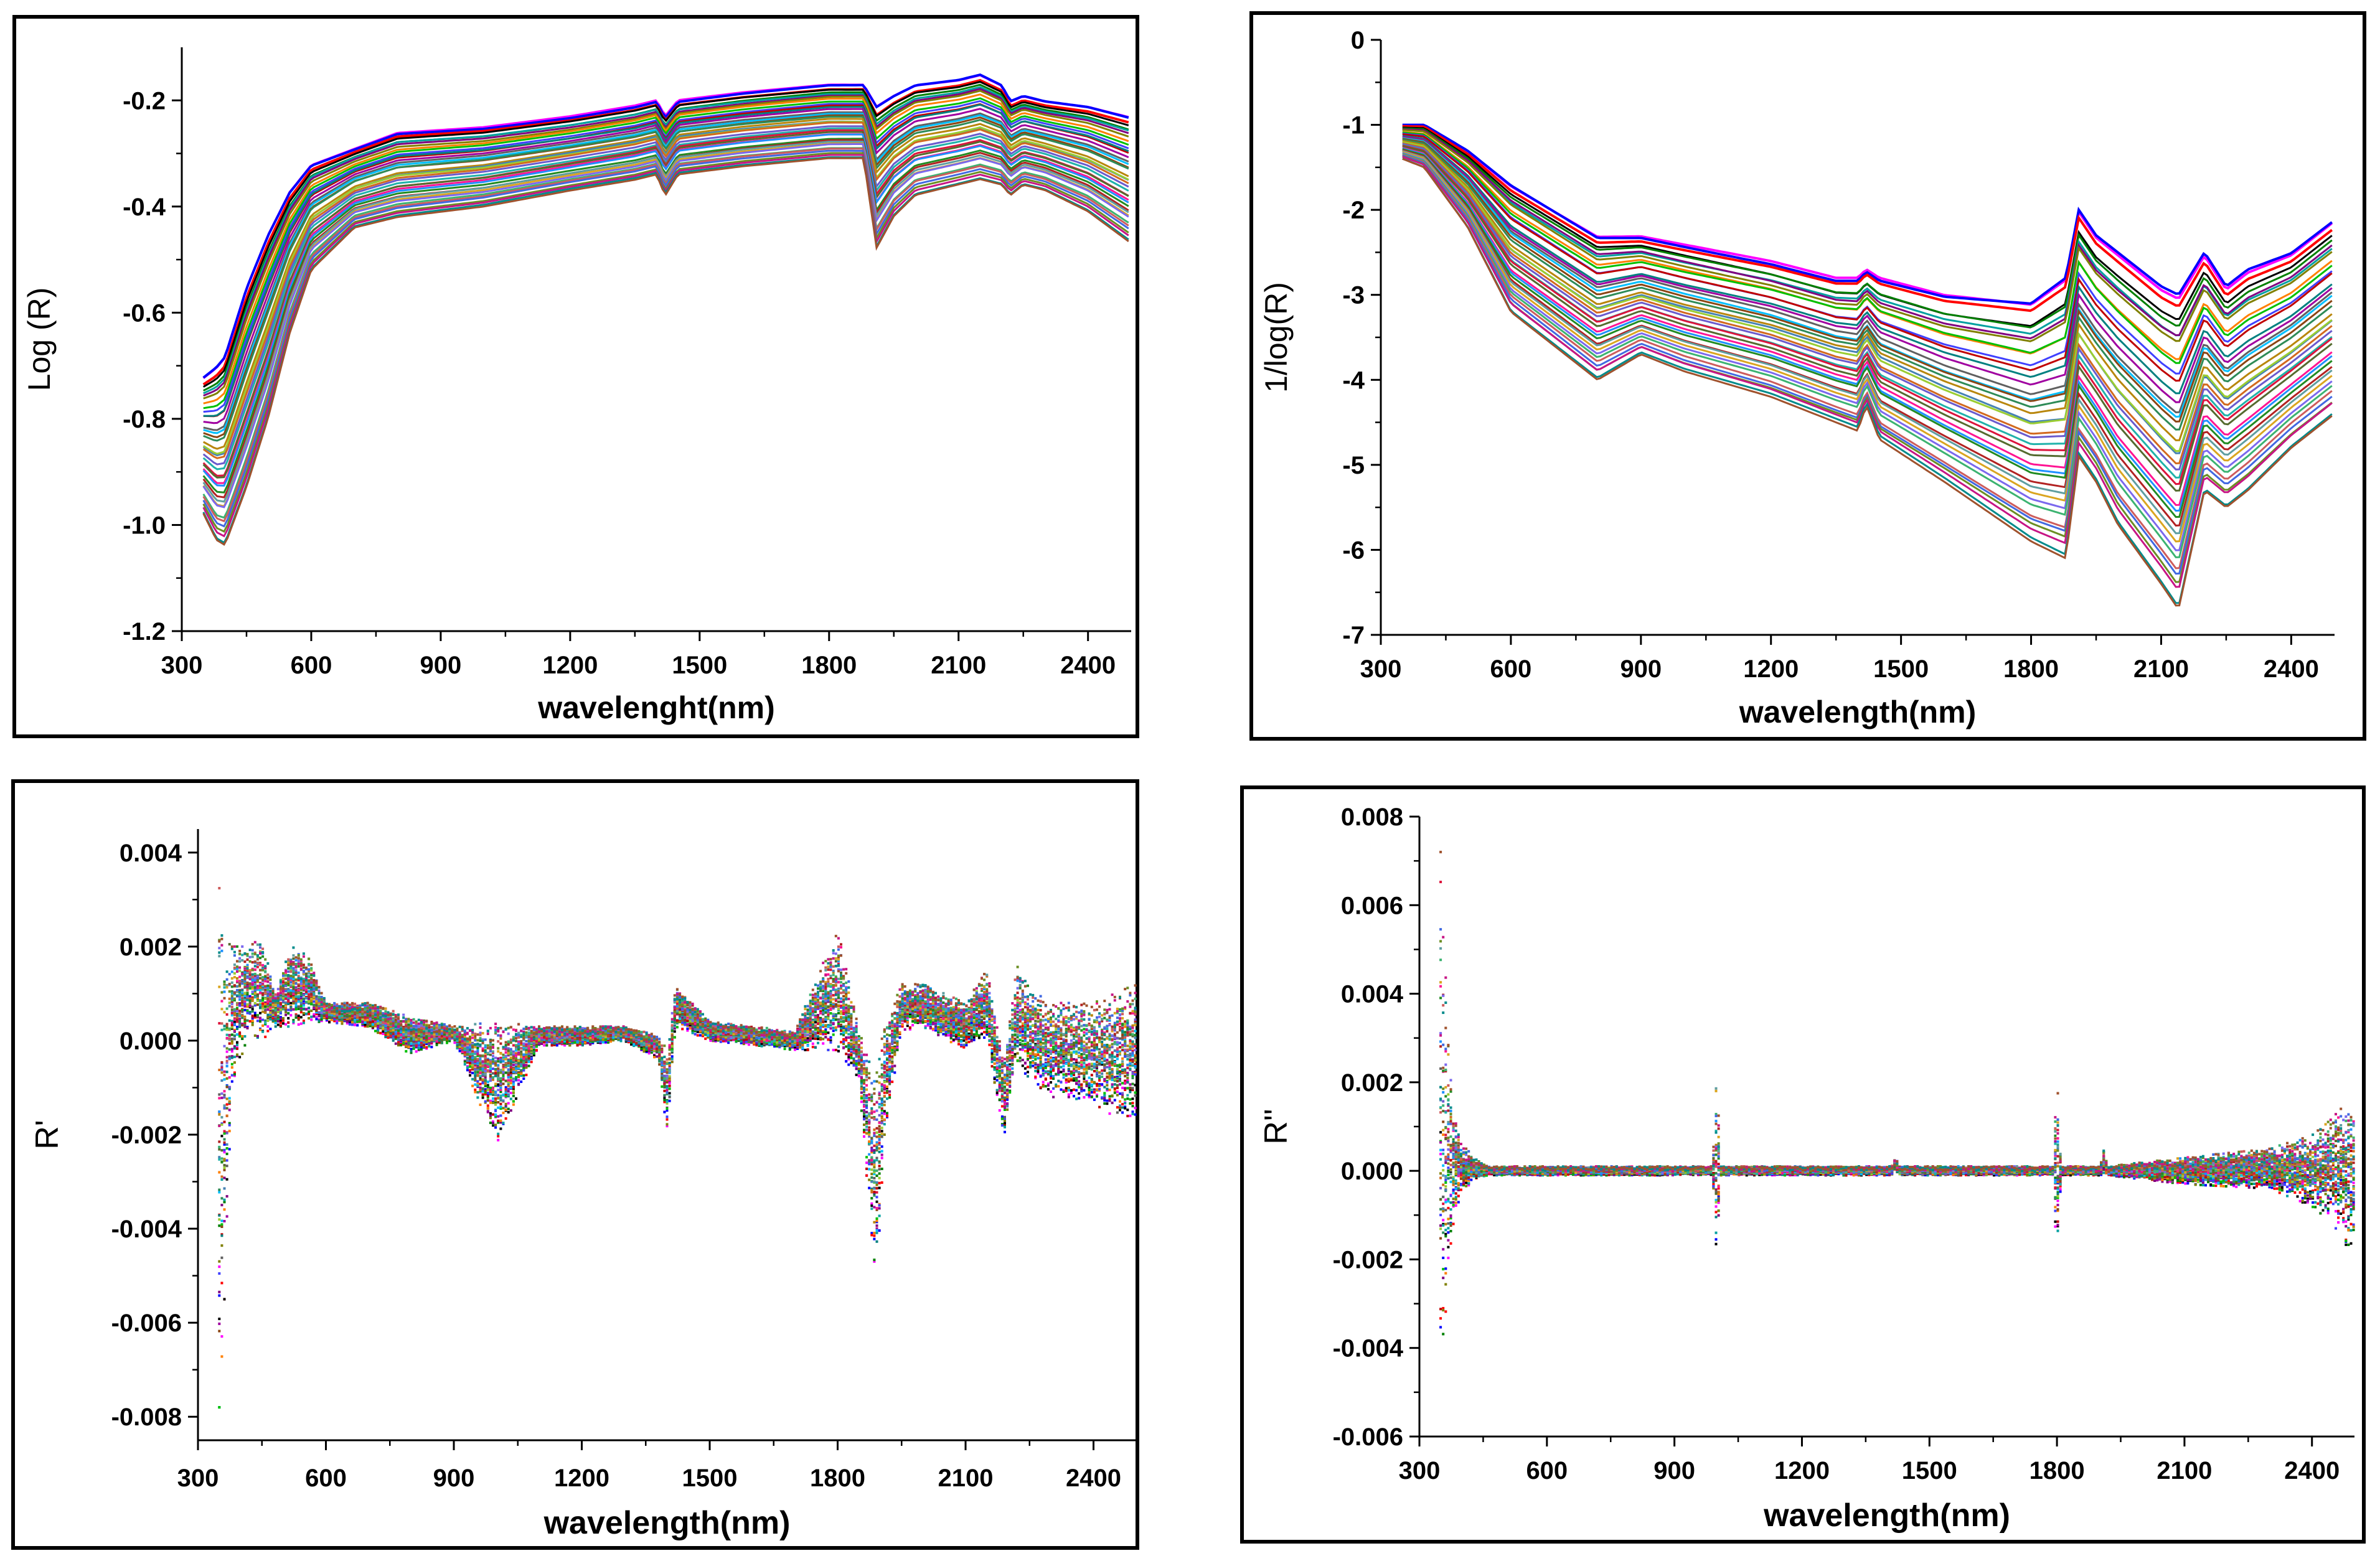  Describe the element at coordinates (1353, 636) in the screenshot. I see `y-tick-label: -7` at that location.